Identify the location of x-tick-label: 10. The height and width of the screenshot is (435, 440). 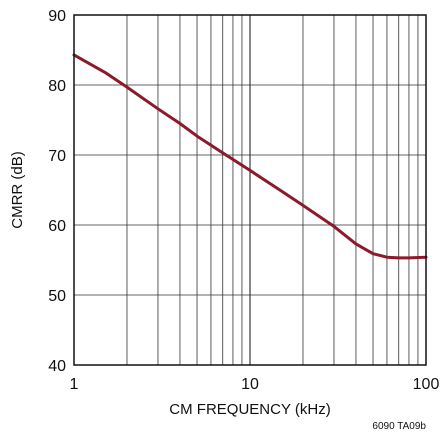
(250, 384).